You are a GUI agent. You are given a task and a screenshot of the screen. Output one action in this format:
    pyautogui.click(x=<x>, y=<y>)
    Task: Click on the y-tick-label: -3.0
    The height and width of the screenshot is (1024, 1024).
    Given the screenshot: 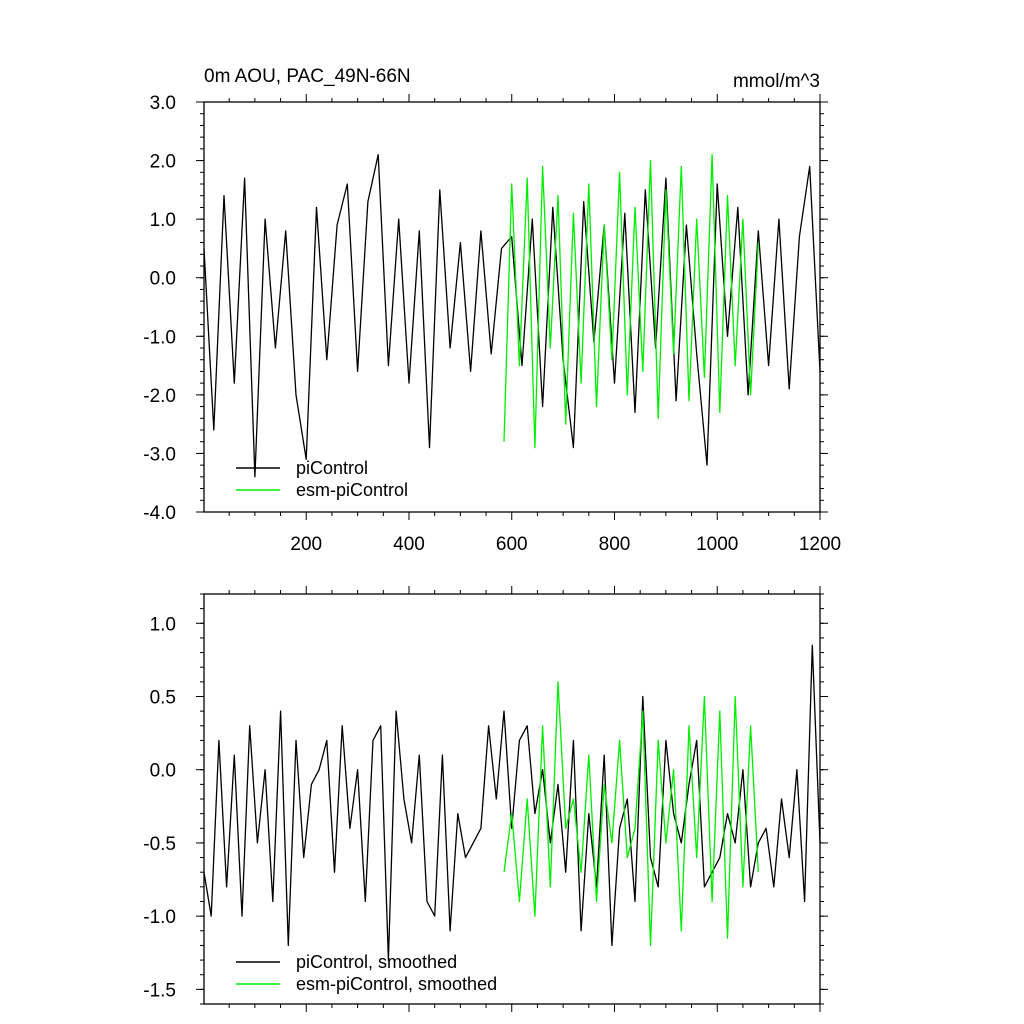 What is the action you would take?
    pyautogui.click(x=159, y=454)
    